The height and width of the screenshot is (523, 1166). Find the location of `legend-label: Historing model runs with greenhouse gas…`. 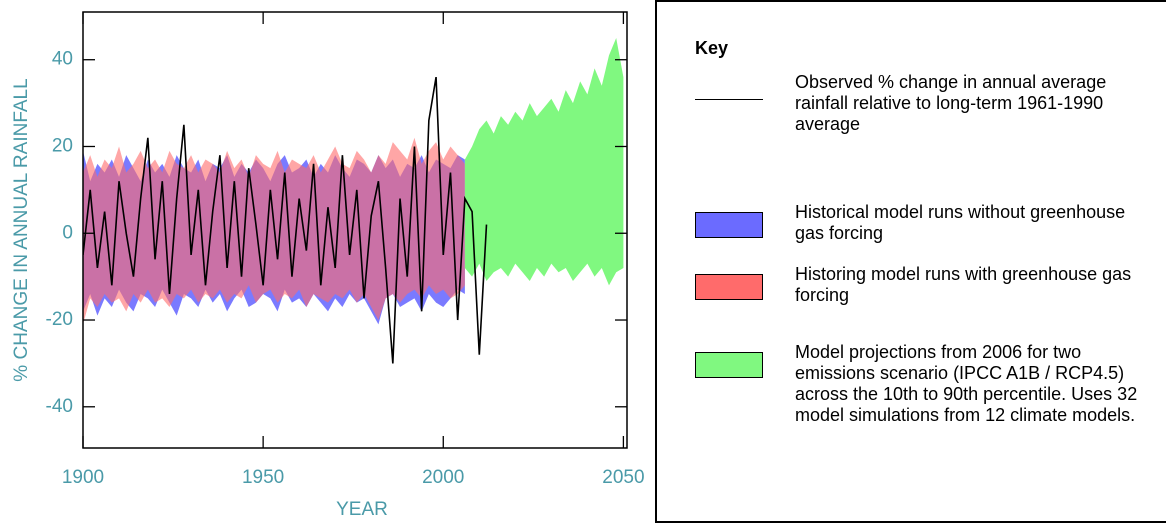

legend-label: Historing model runs with greenhouse gas… is located at coordinates (963, 284).